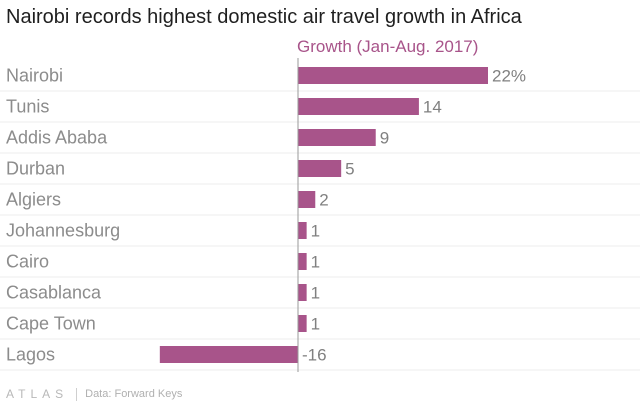 This screenshot has width=640, height=405. I want to click on value-label: 9, so click(384, 138).